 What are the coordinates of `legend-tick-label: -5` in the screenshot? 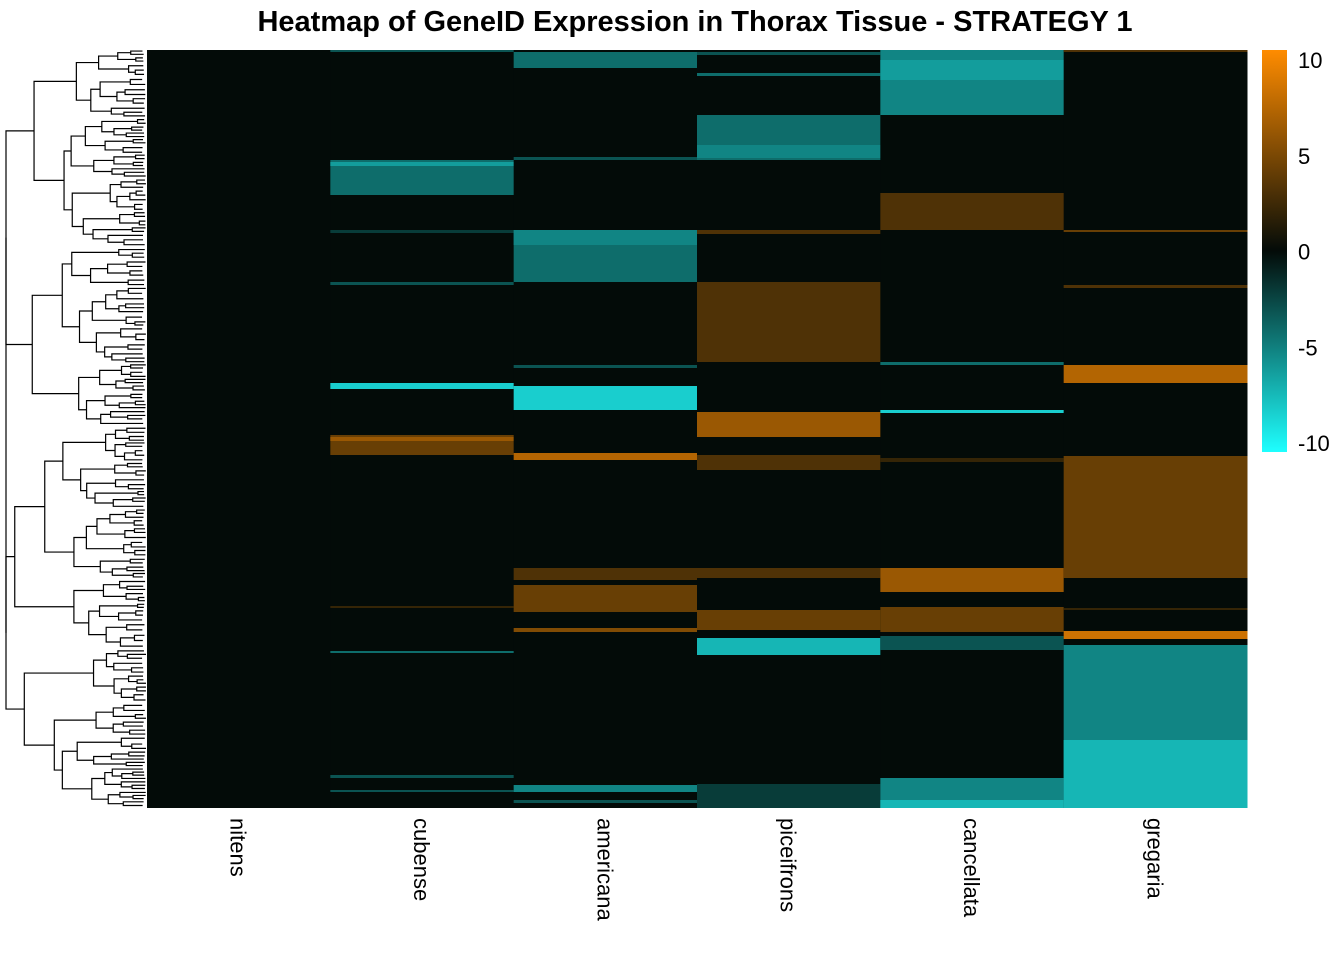 It's located at (1308, 347).